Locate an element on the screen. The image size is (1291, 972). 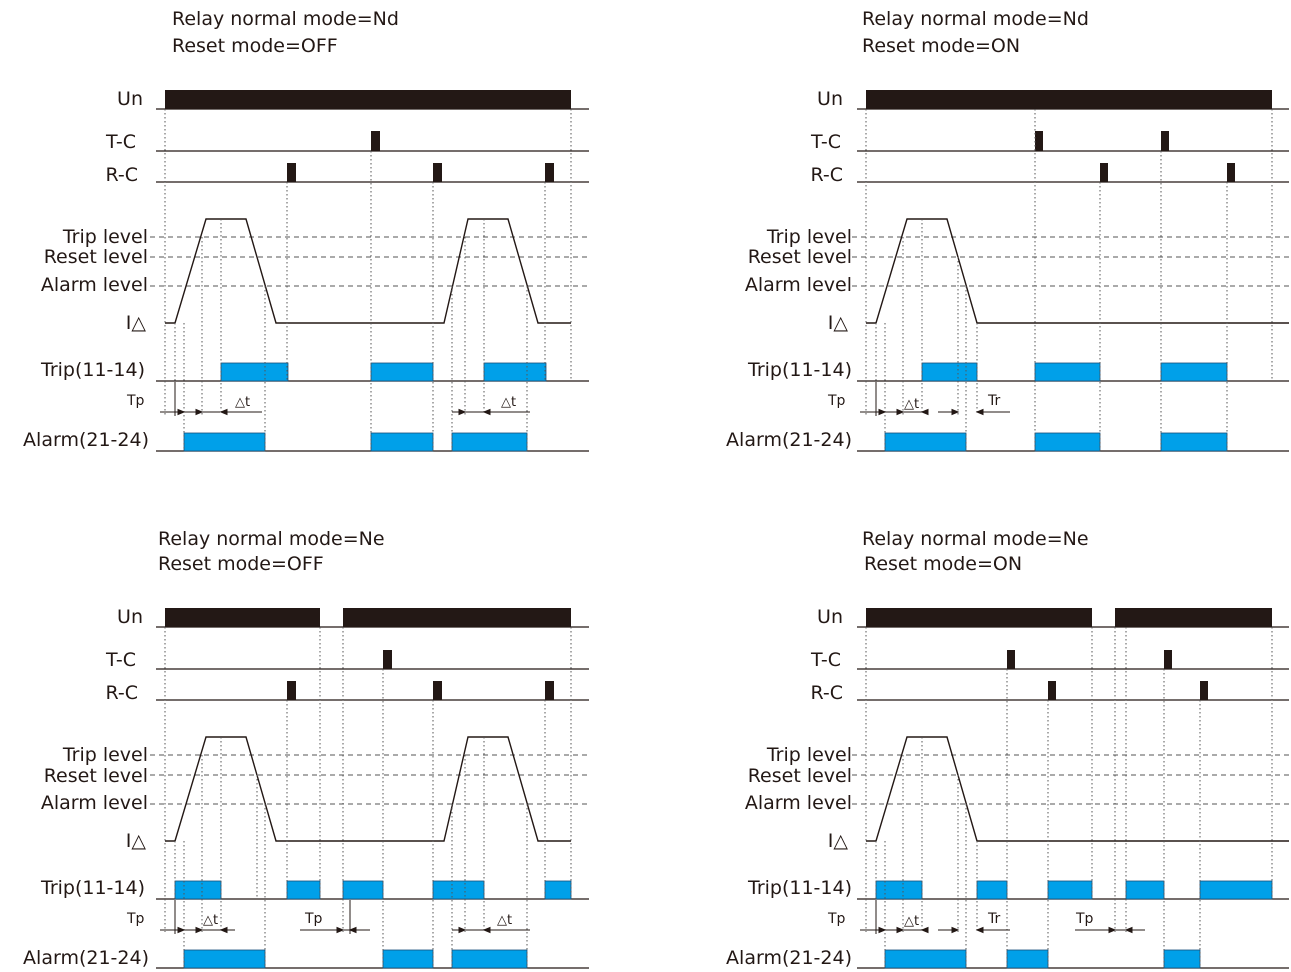
mark-tr: Tr is located at coordinates (993, 919).